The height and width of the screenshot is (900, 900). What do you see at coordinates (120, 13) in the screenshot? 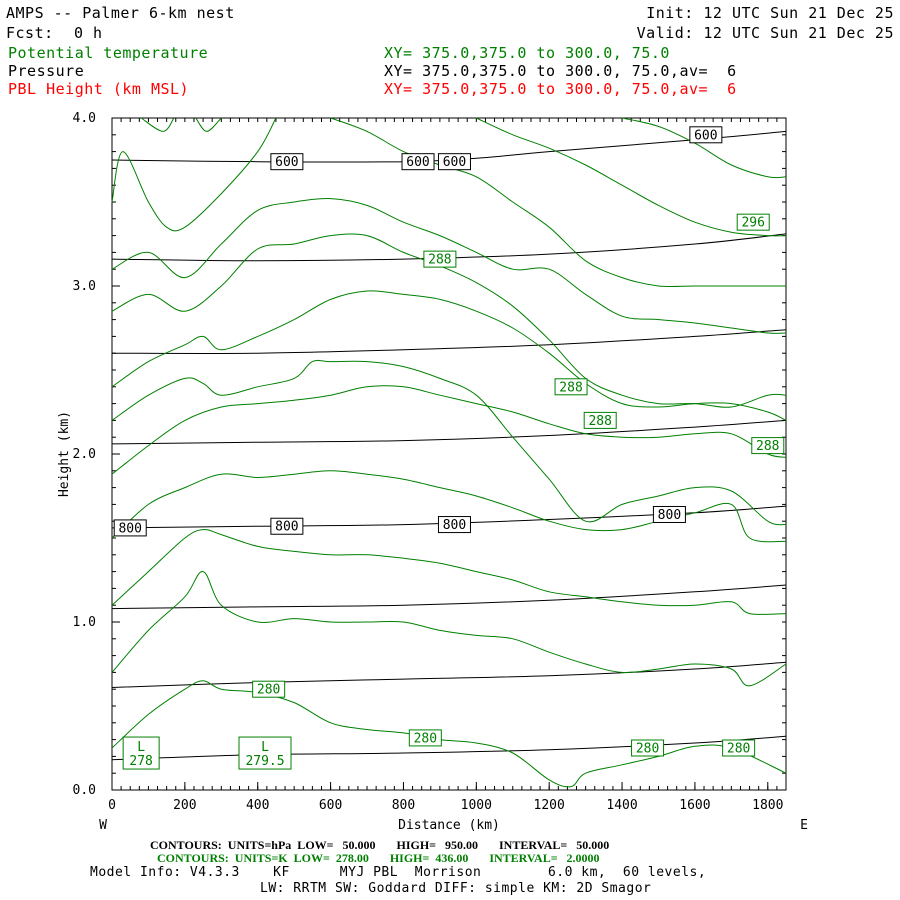
I see `chart-title: AMPS -- Palmer 6-km nest` at bounding box center [120, 13].